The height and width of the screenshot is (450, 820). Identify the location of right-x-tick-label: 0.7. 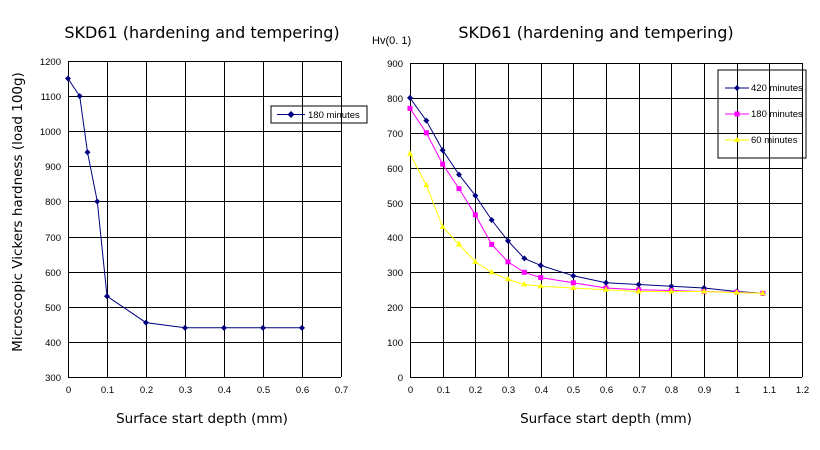
(639, 390).